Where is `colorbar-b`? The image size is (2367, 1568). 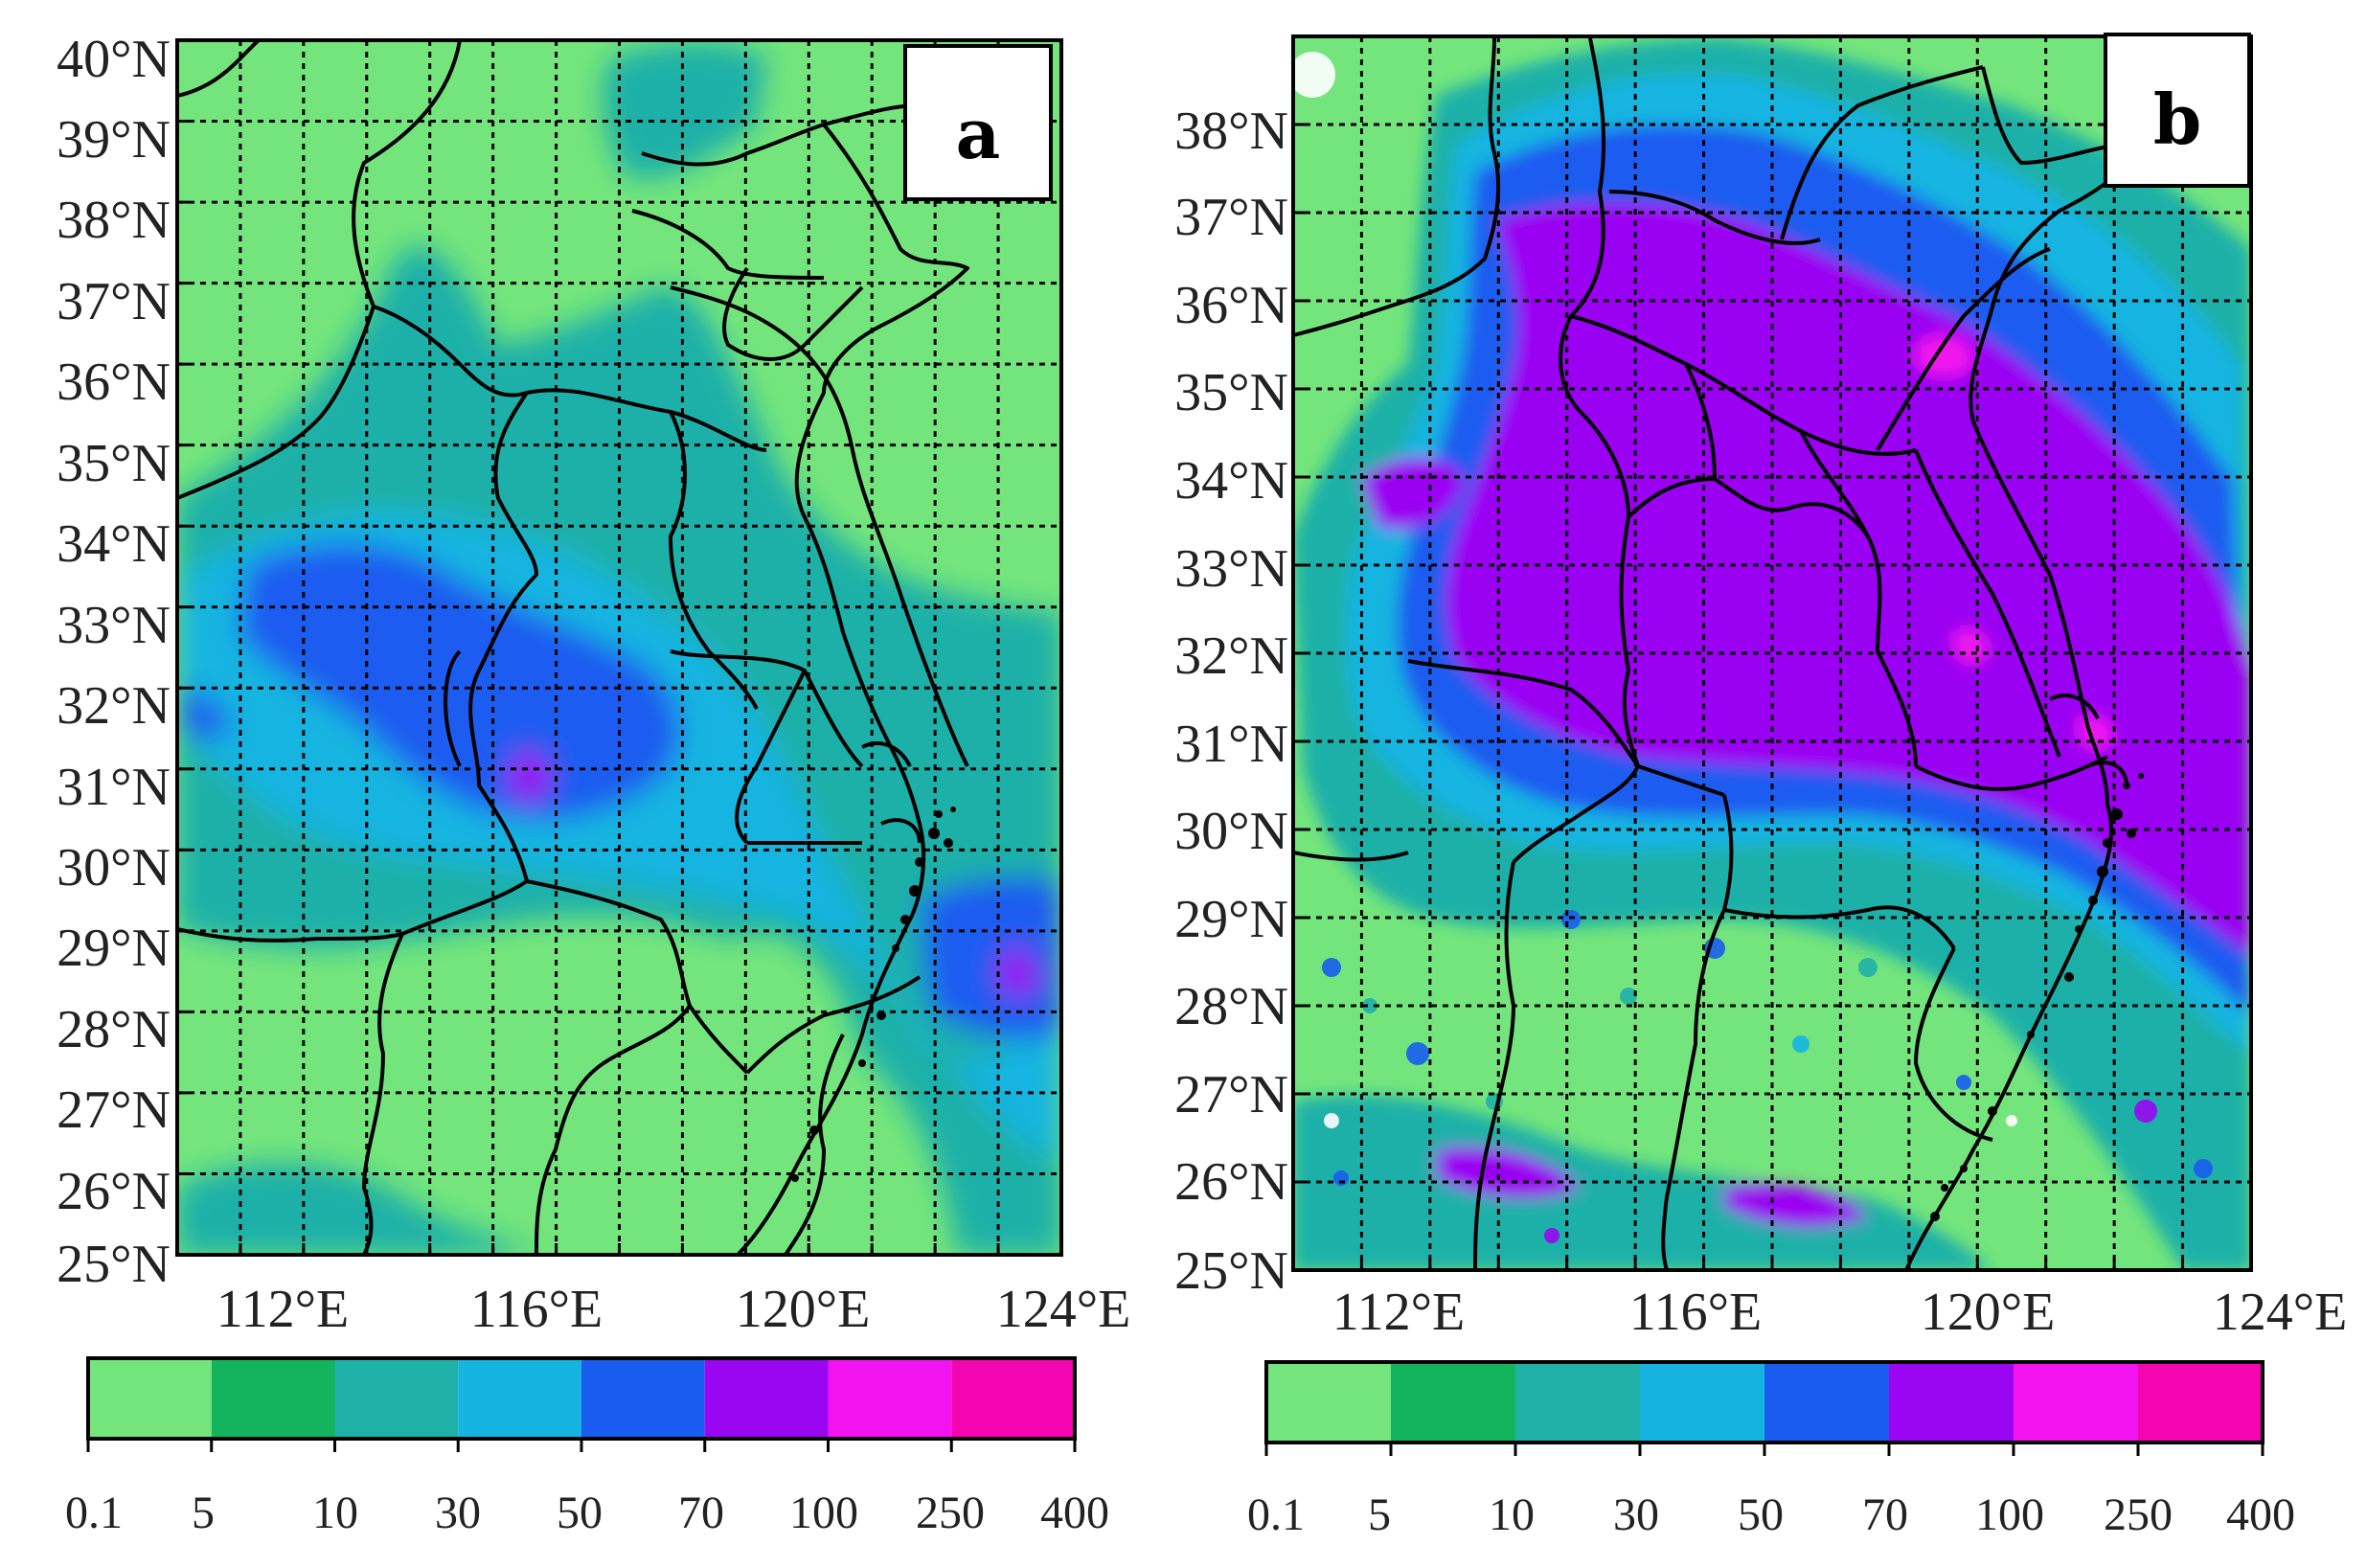 colorbar-b is located at coordinates (1764, 1408).